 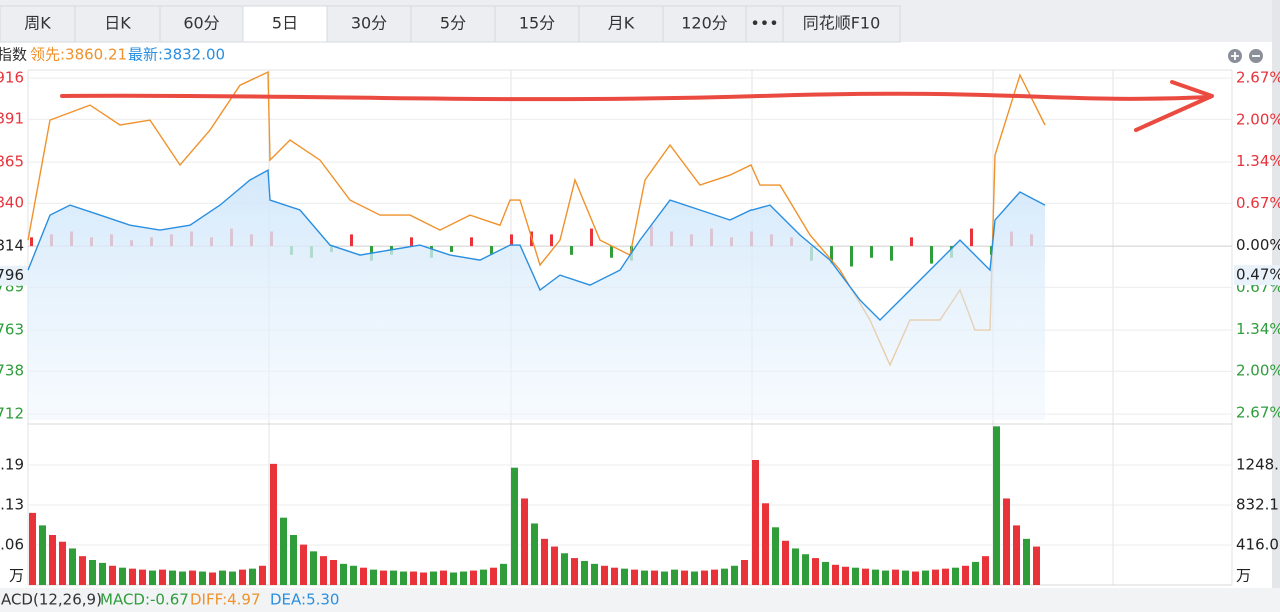 I want to click on legend-lead: 领先:3860.21, so click(x=78, y=55).